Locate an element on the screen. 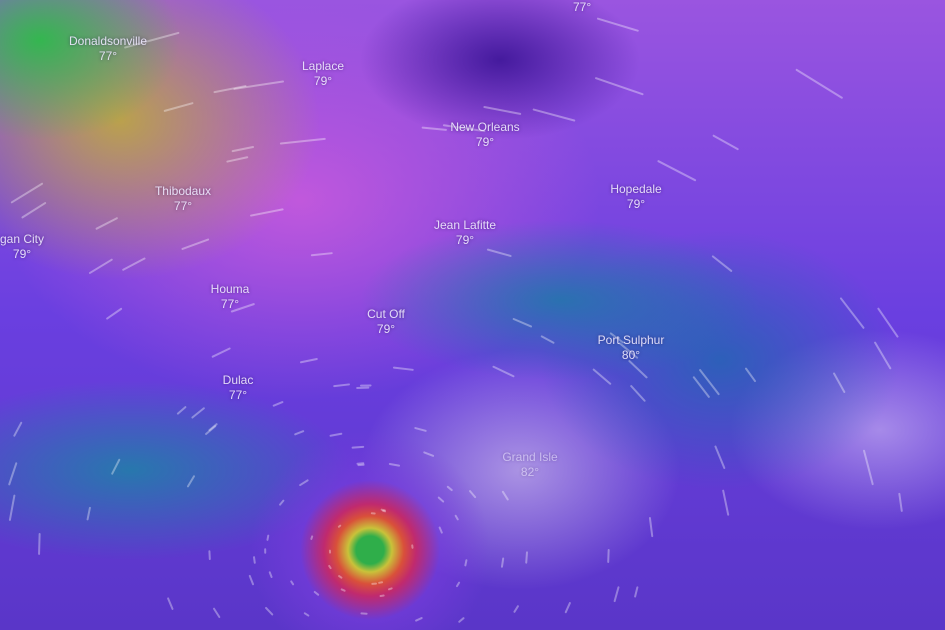 This screenshot has height=630, width=945. city-label-jean-lafitte: Jean Lafitte 79° is located at coordinates (465, 232).